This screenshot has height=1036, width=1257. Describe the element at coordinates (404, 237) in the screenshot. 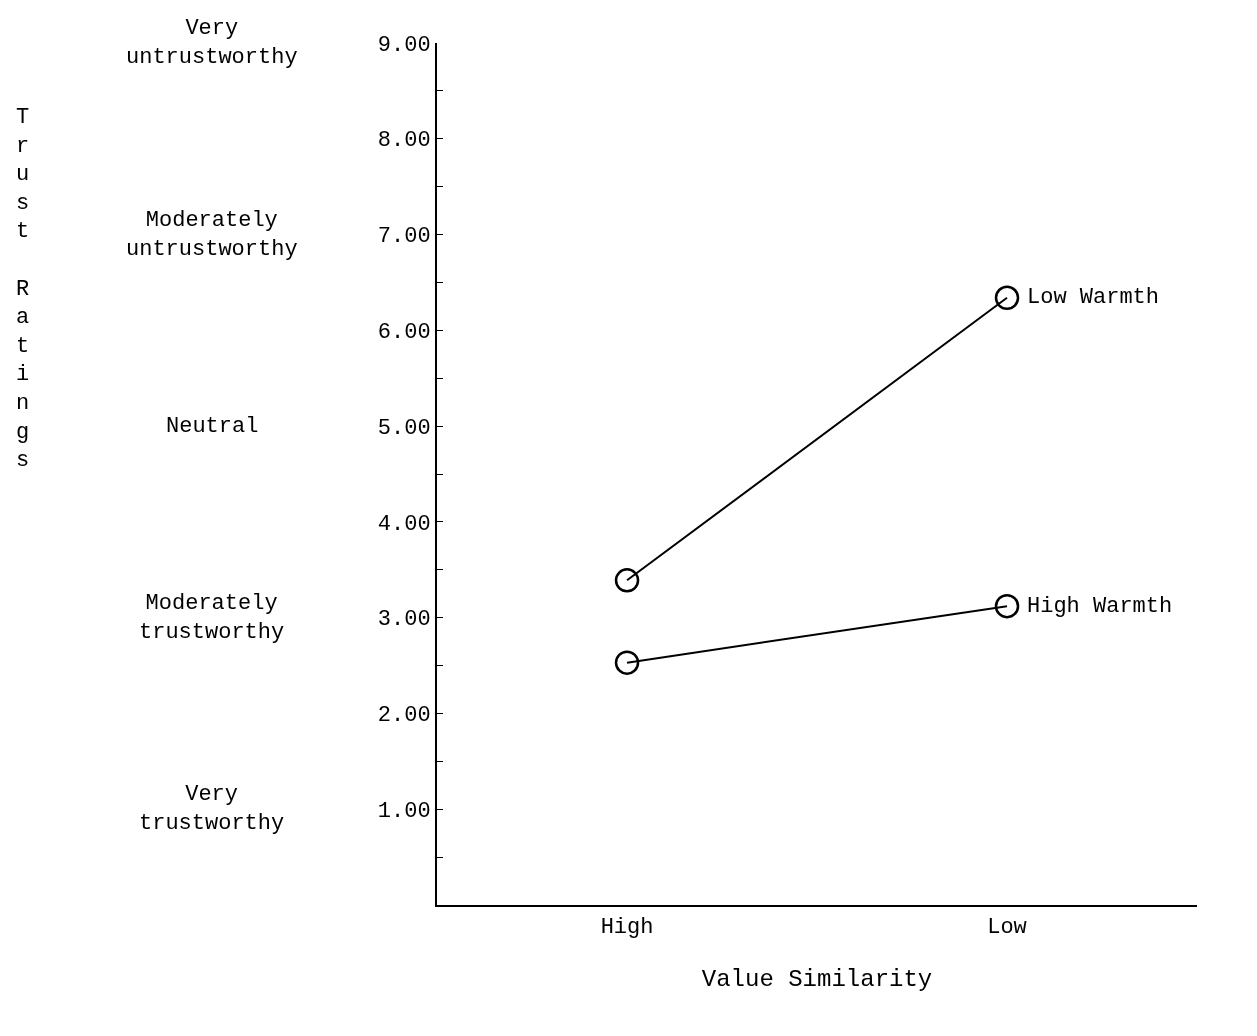

I see `y-tick-label: 7.00` at that location.